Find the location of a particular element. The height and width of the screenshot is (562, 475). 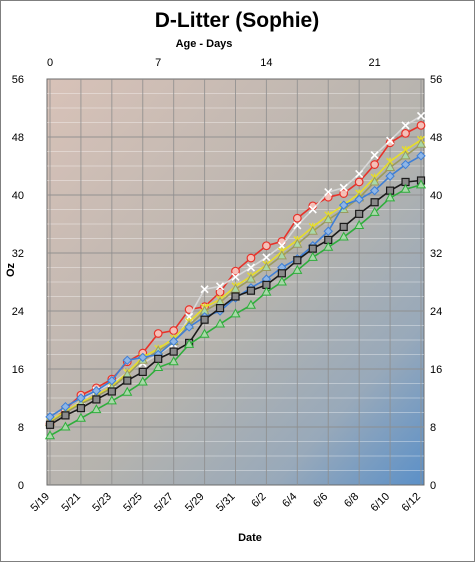

x-tick-label: 6/8 is located at coordinates (351, 500).